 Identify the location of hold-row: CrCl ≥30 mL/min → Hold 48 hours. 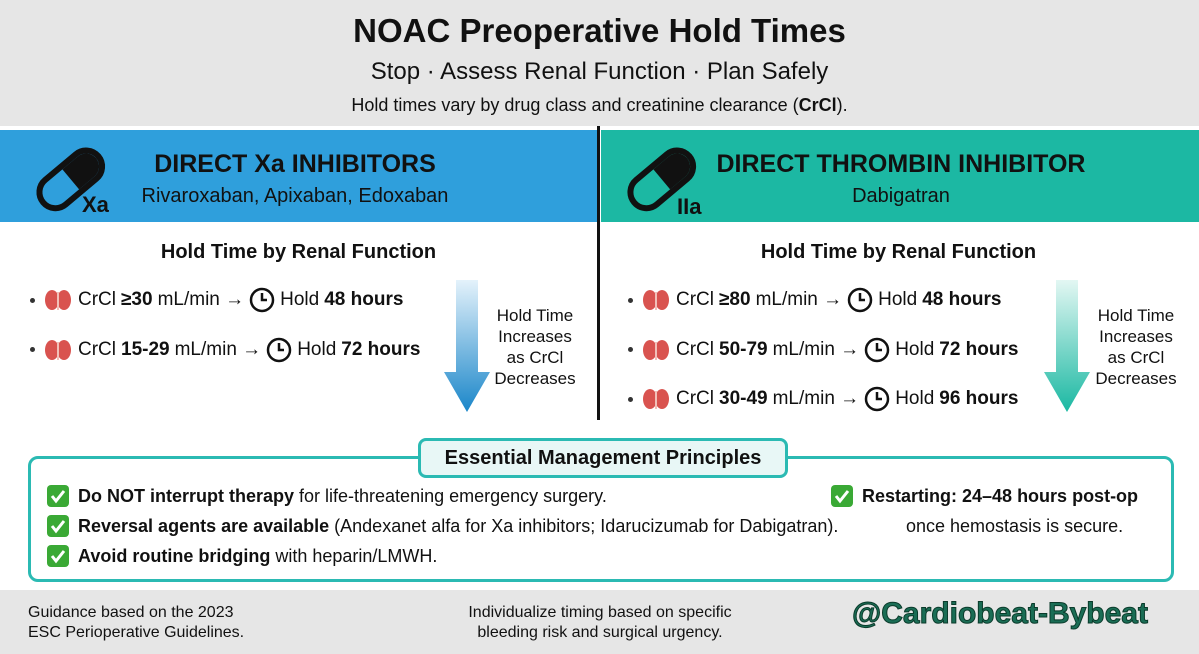
(219, 300).